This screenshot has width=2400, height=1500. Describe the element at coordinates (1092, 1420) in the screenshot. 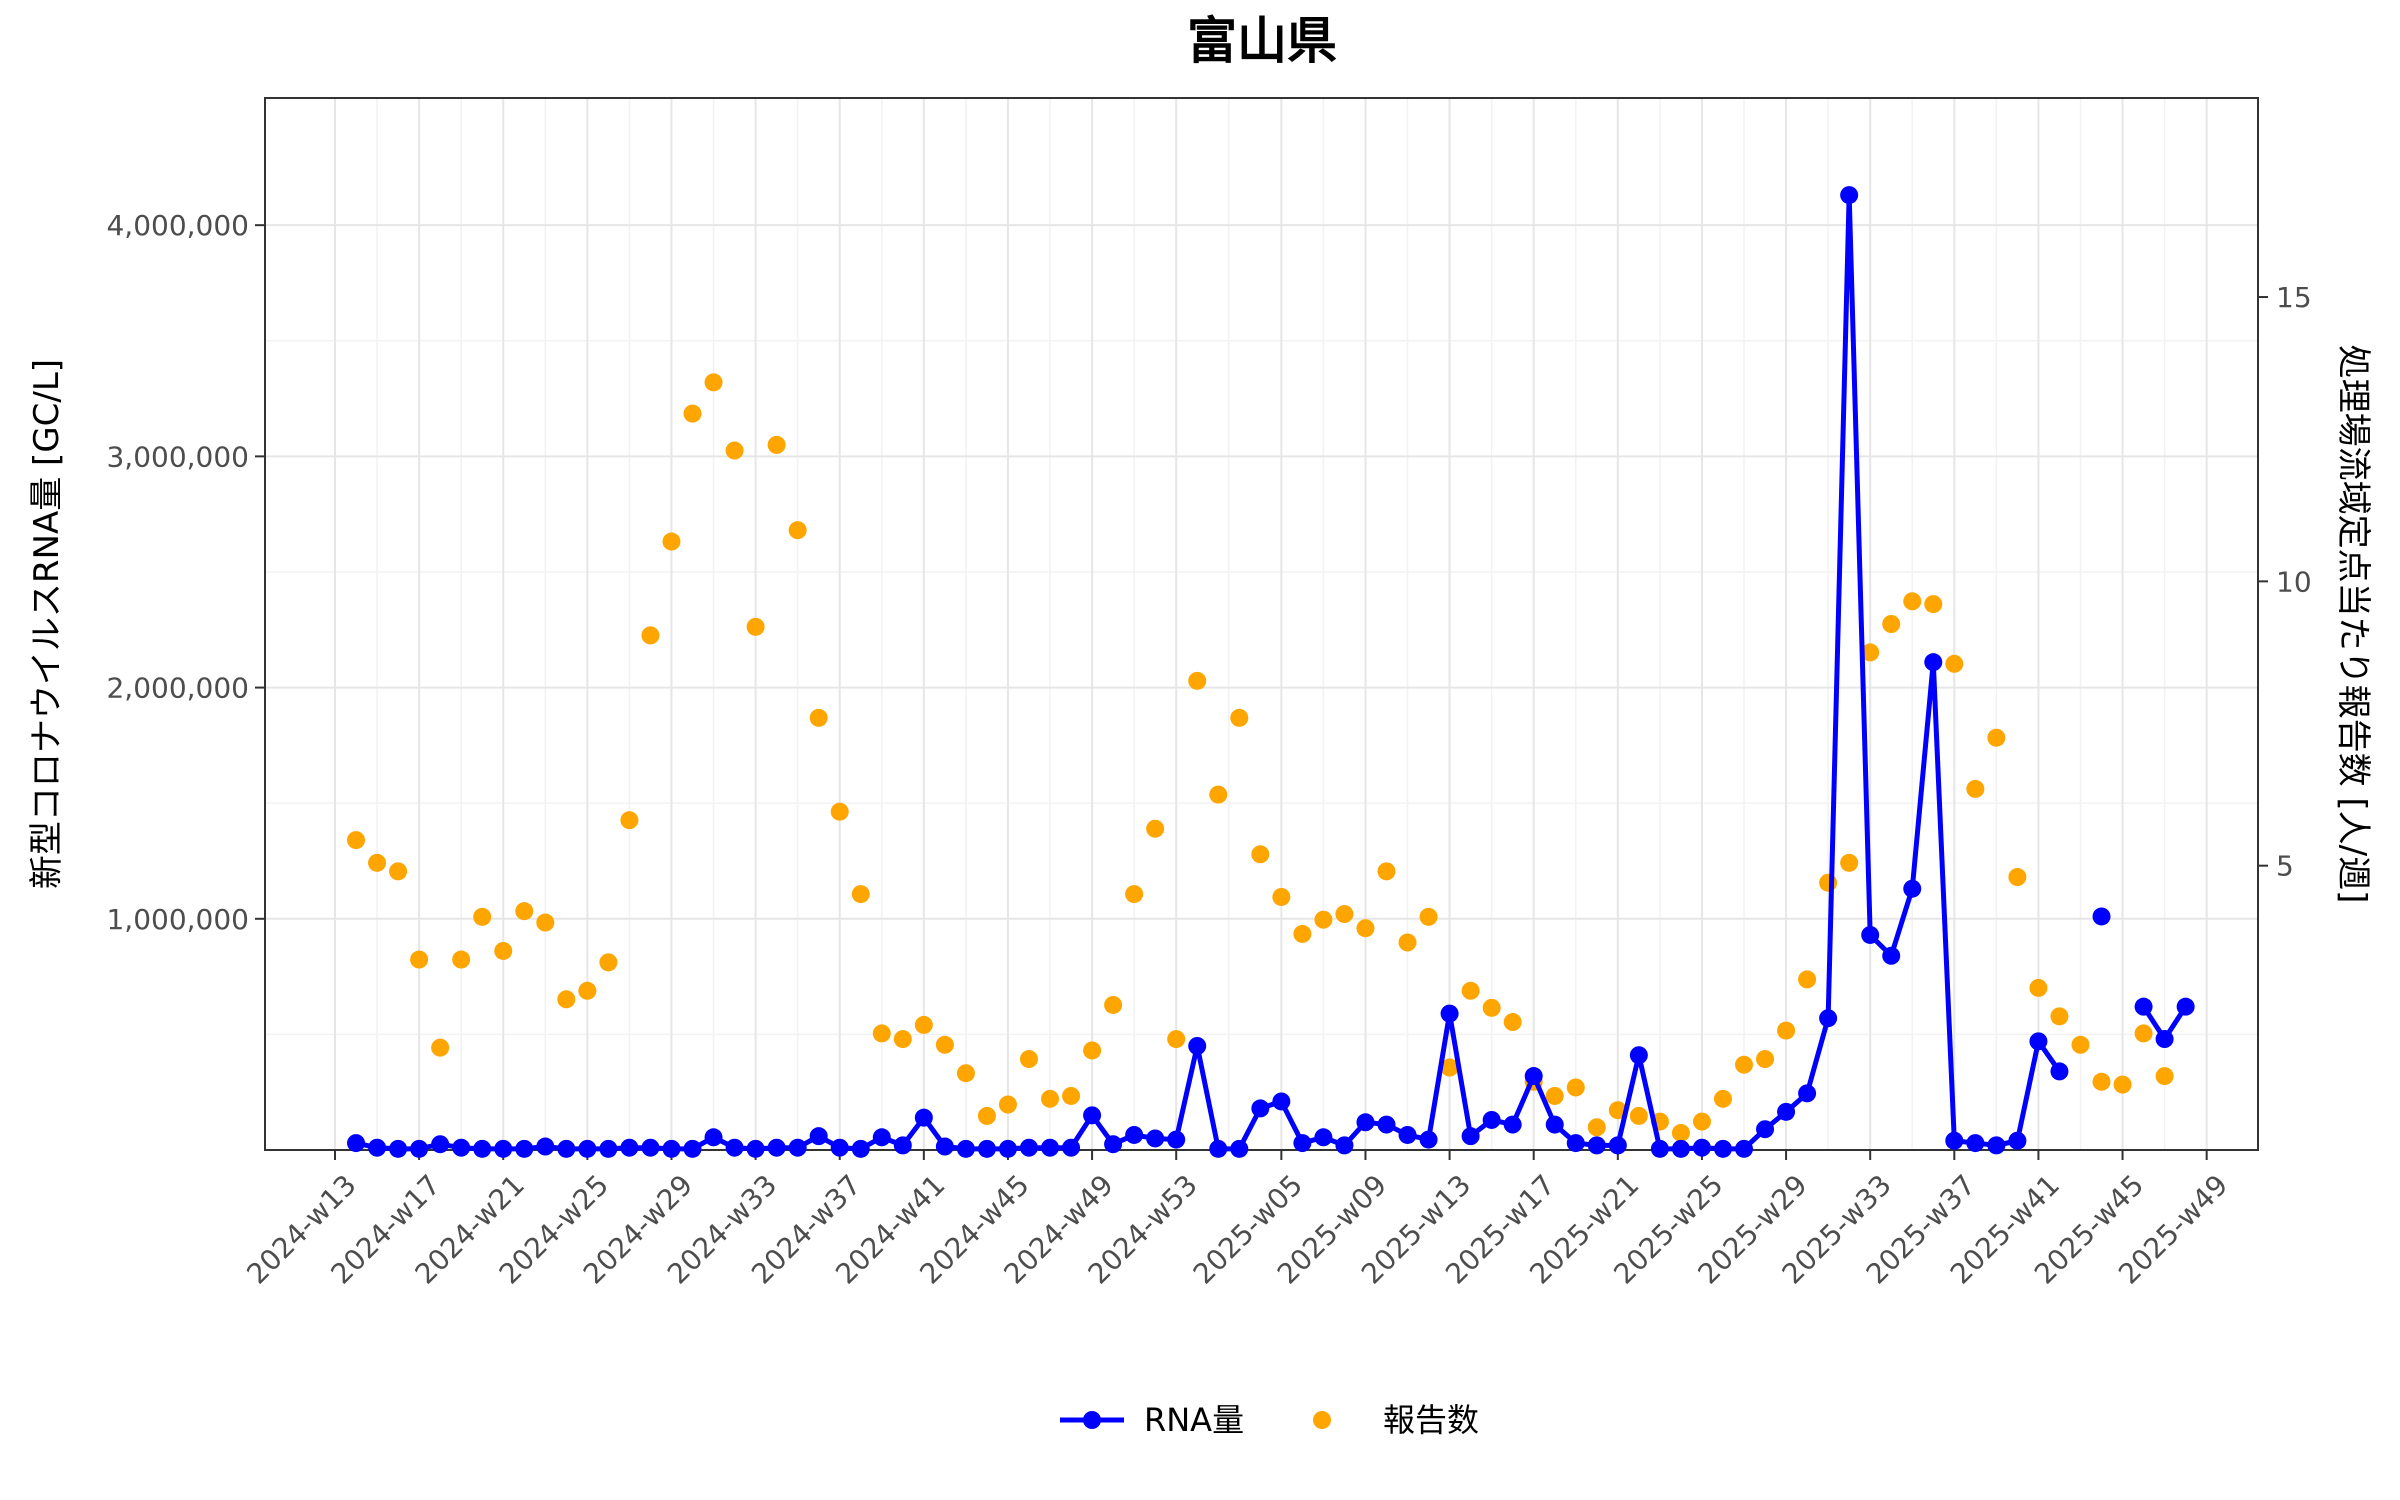

I see `legend-rna-point` at that location.